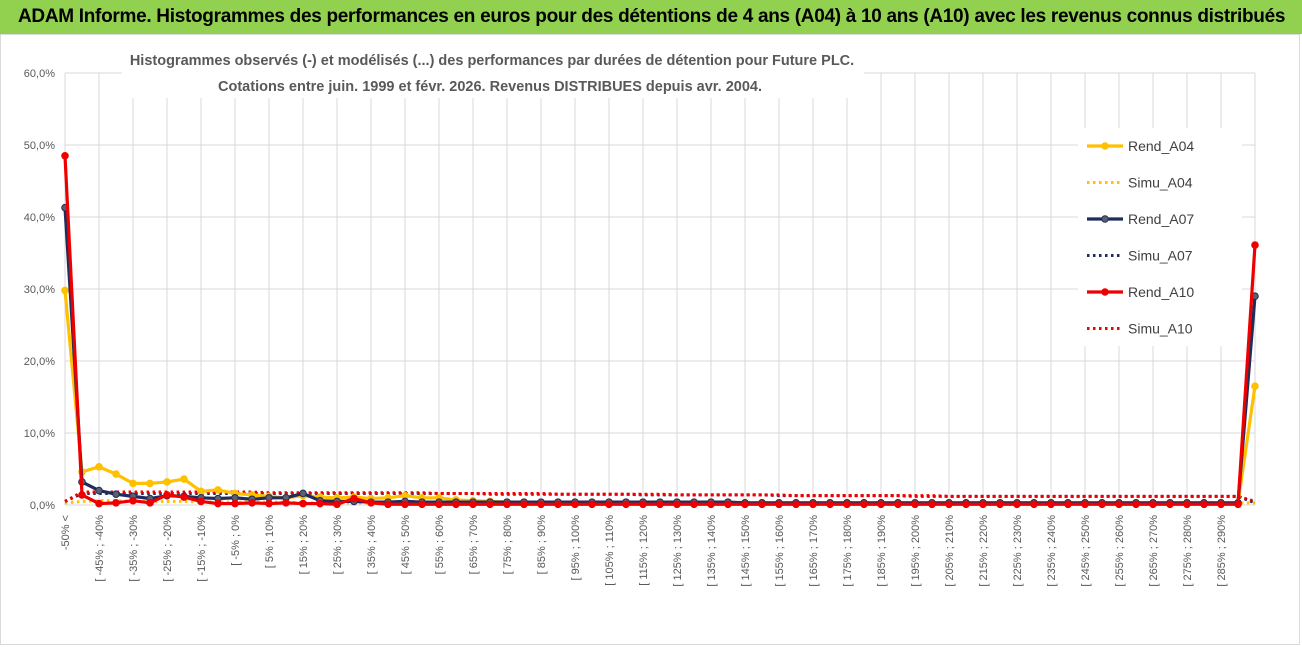 This screenshot has height=647, width=1302. I want to click on y-tick-label: 20,0%, so click(39, 362).